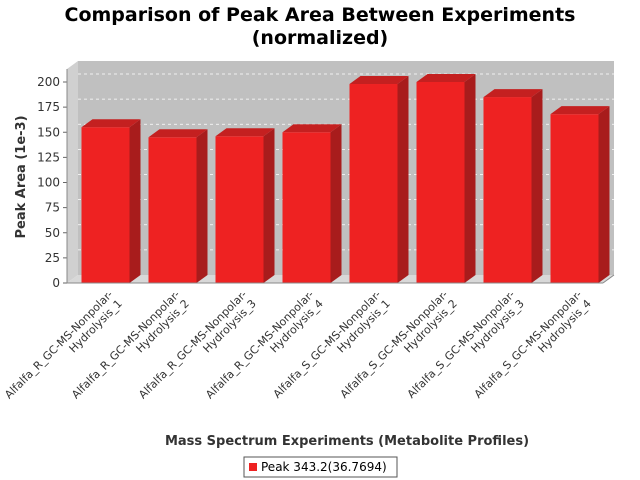 Image resolution: width=640 pixels, height=480 pixels. Describe the element at coordinates (21, 176) in the screenshot. I see `y-axis-label: Peak Area (1e-3)` at that location.